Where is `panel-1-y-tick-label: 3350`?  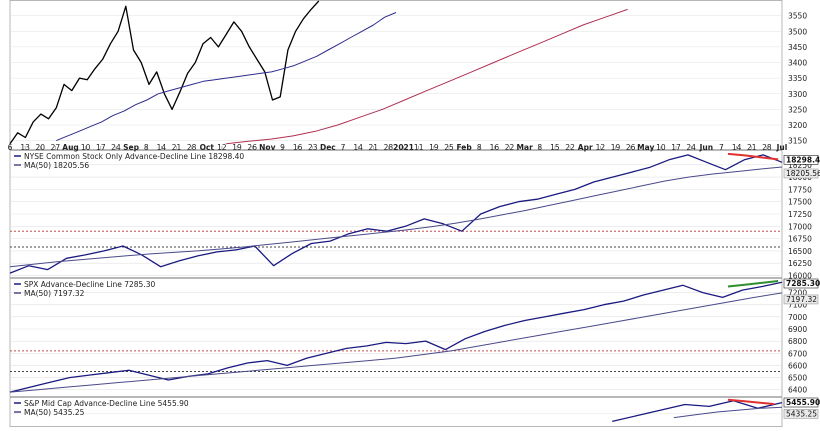
panel-1-y-tick-label: 3350 is located at coordinates (797, 78).